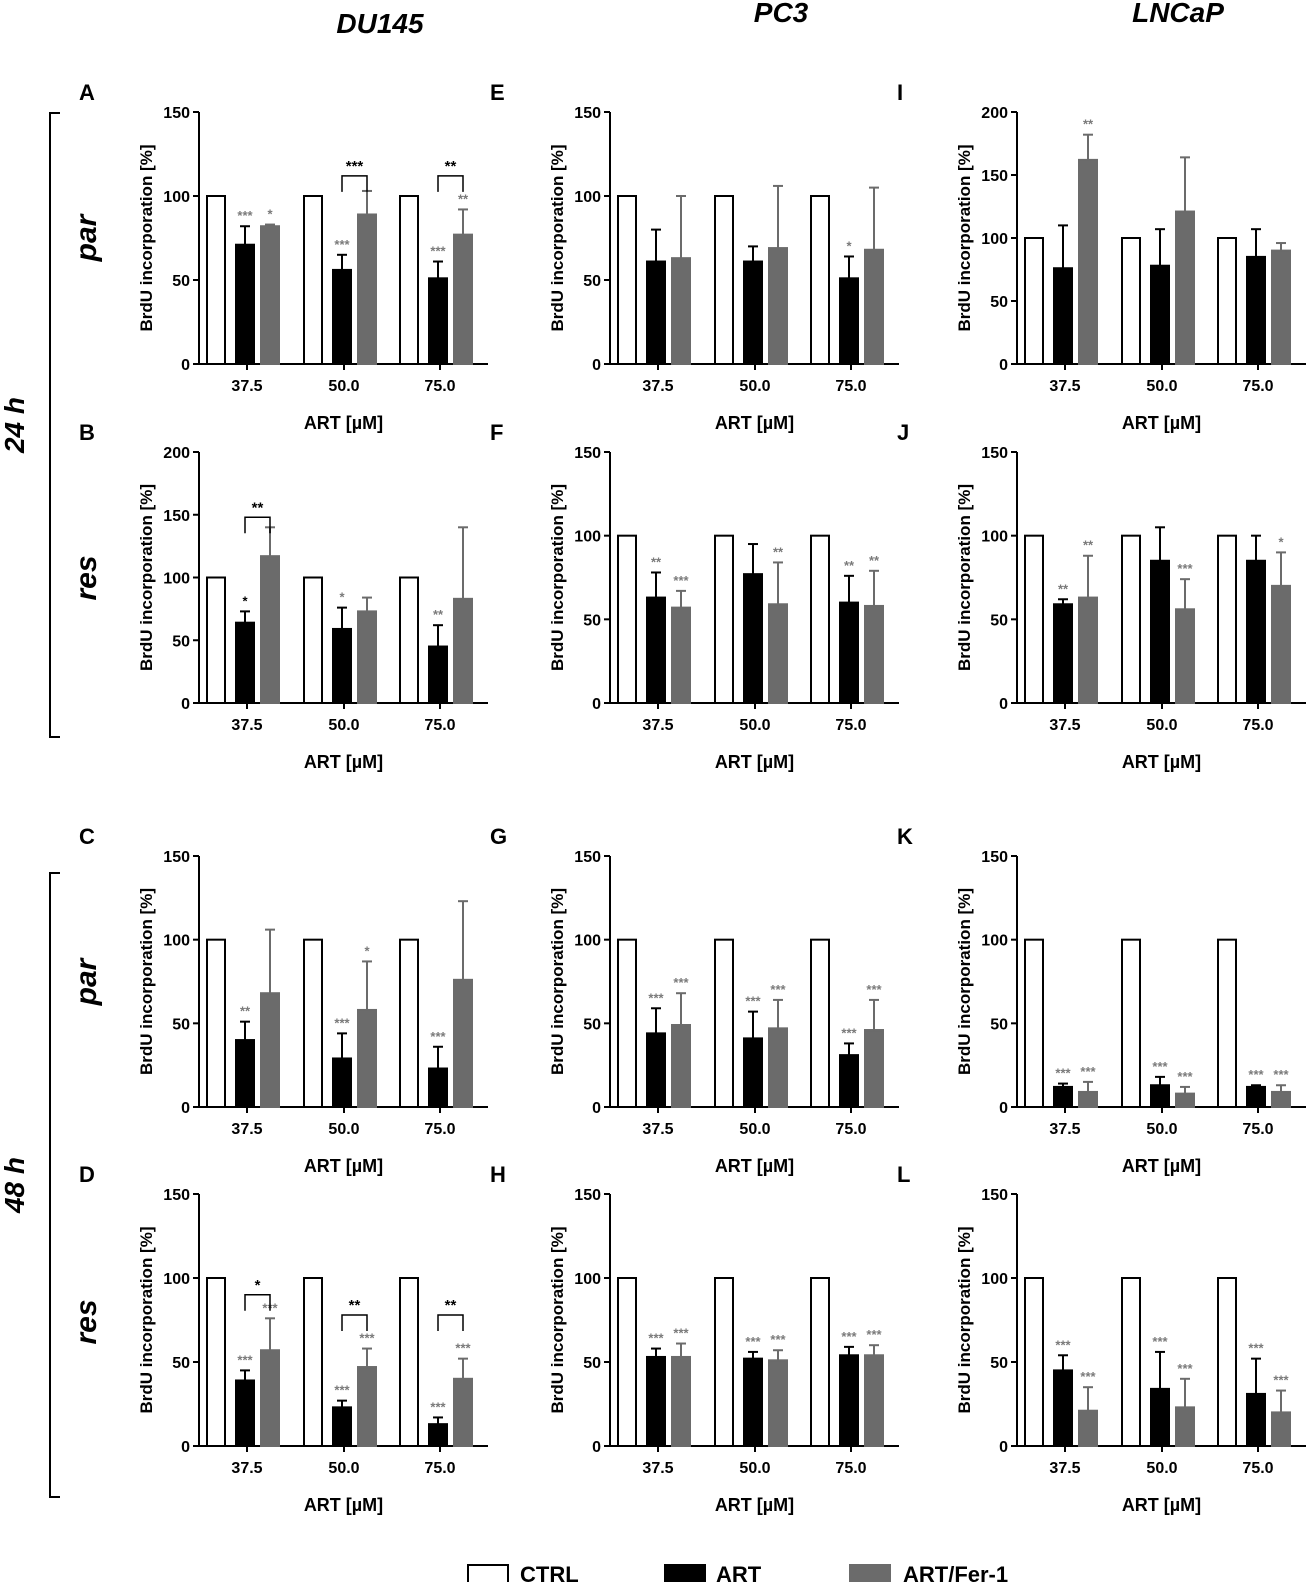  I want to click on x-tick-label: 75.0, so click(1257, 1129).